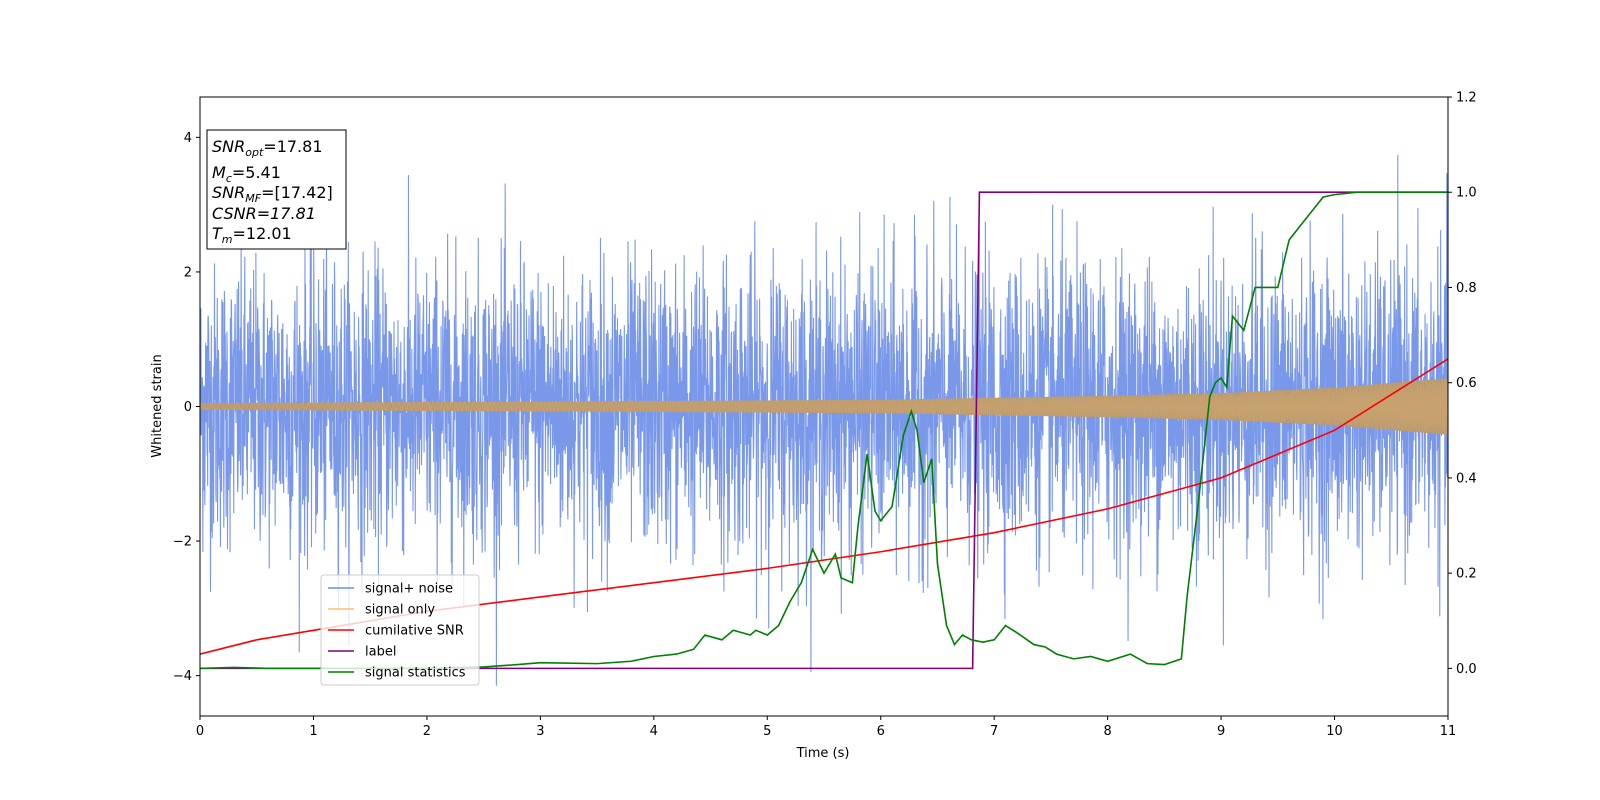  Describe the element at coordinates (427, 731) in the screenshot. I see `x-tick-label: 2` at that location.